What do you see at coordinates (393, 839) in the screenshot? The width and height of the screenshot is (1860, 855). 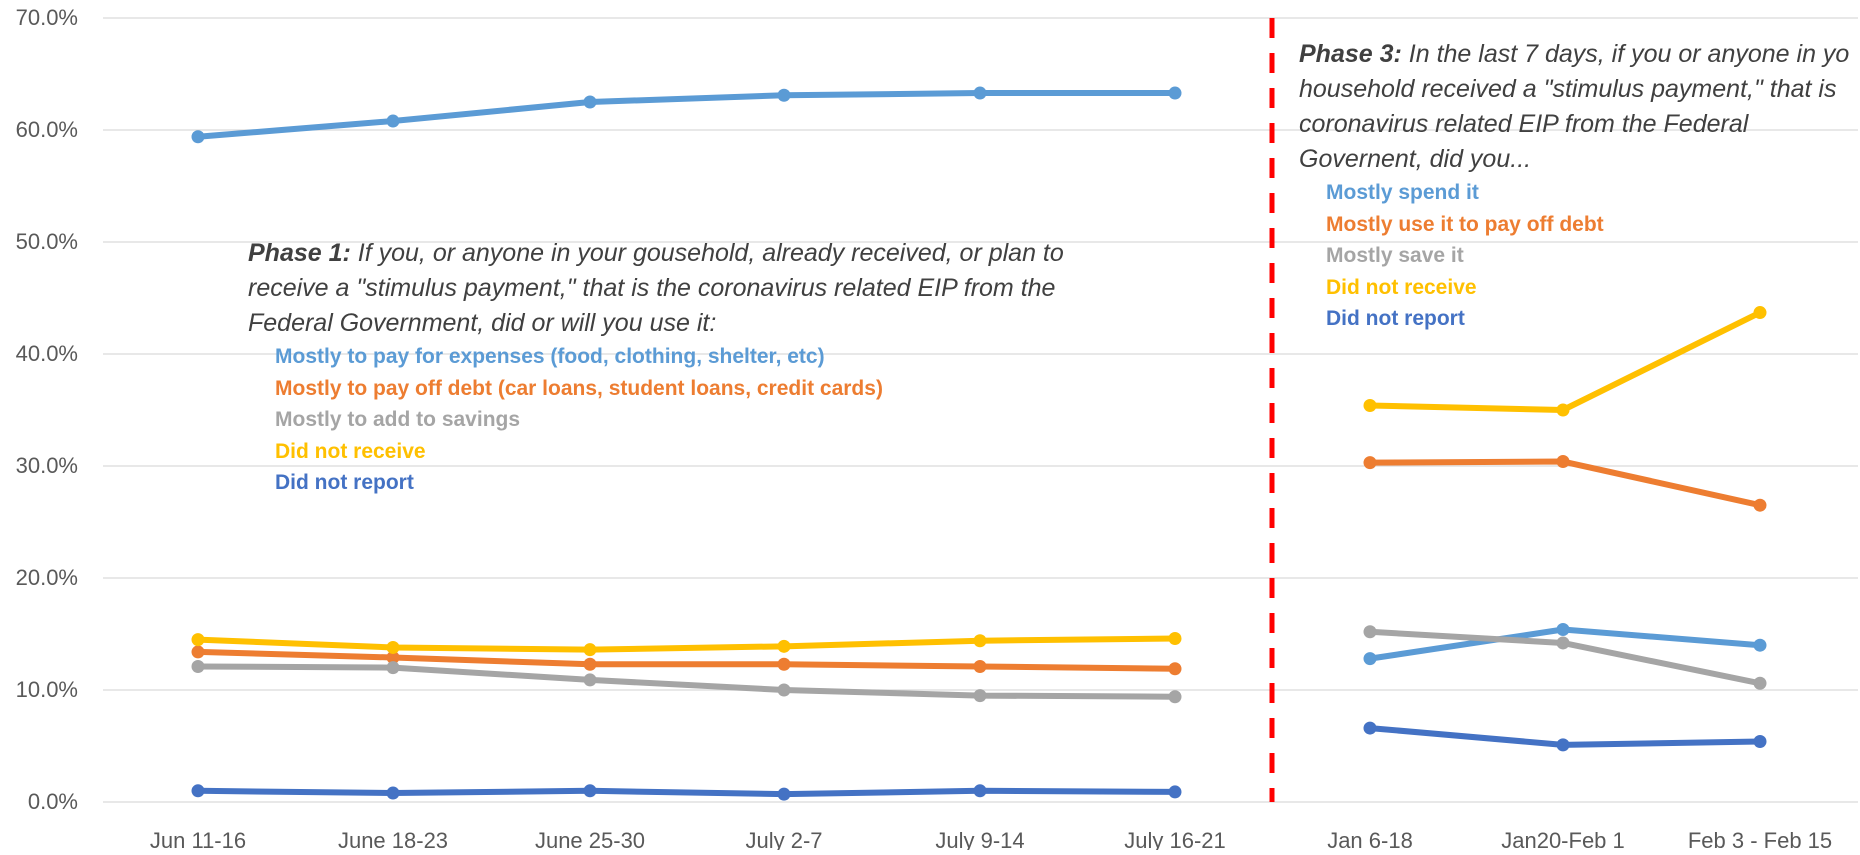 I see `x-tick-label: June 18-23` at bounding box center [393, 839].